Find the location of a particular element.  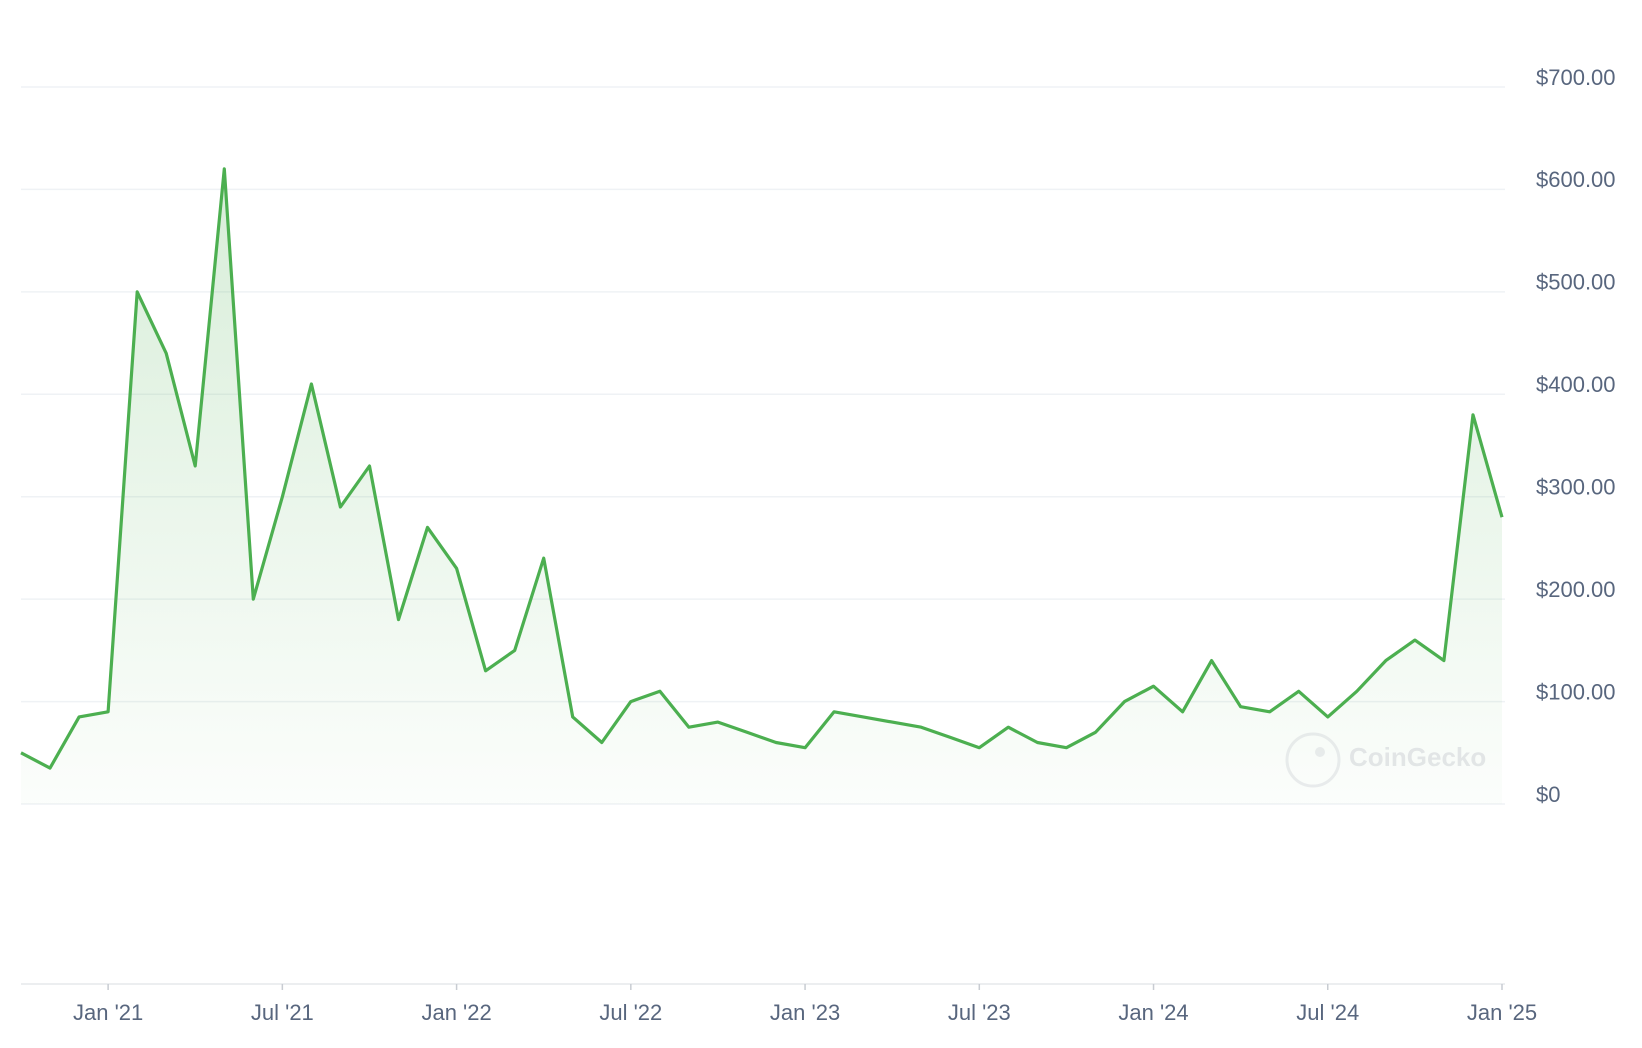

y-tick-label: $400.00 is located at coordinates (1576, 384).